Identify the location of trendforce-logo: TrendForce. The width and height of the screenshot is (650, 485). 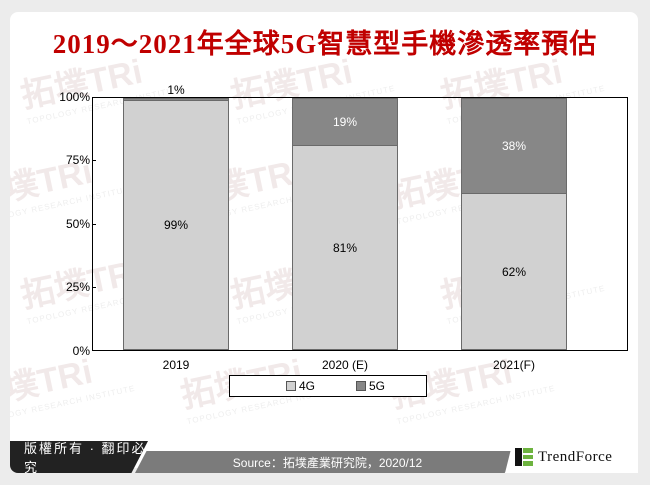
(571, 457).